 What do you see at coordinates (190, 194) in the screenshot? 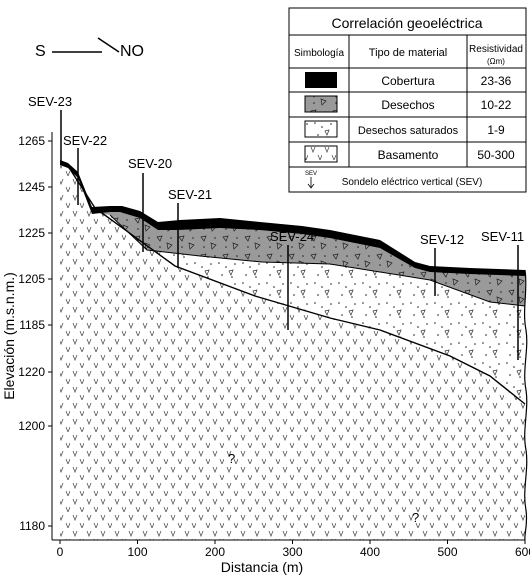
I see `sev-label: SEV-21` at bounding box center [190, 194].